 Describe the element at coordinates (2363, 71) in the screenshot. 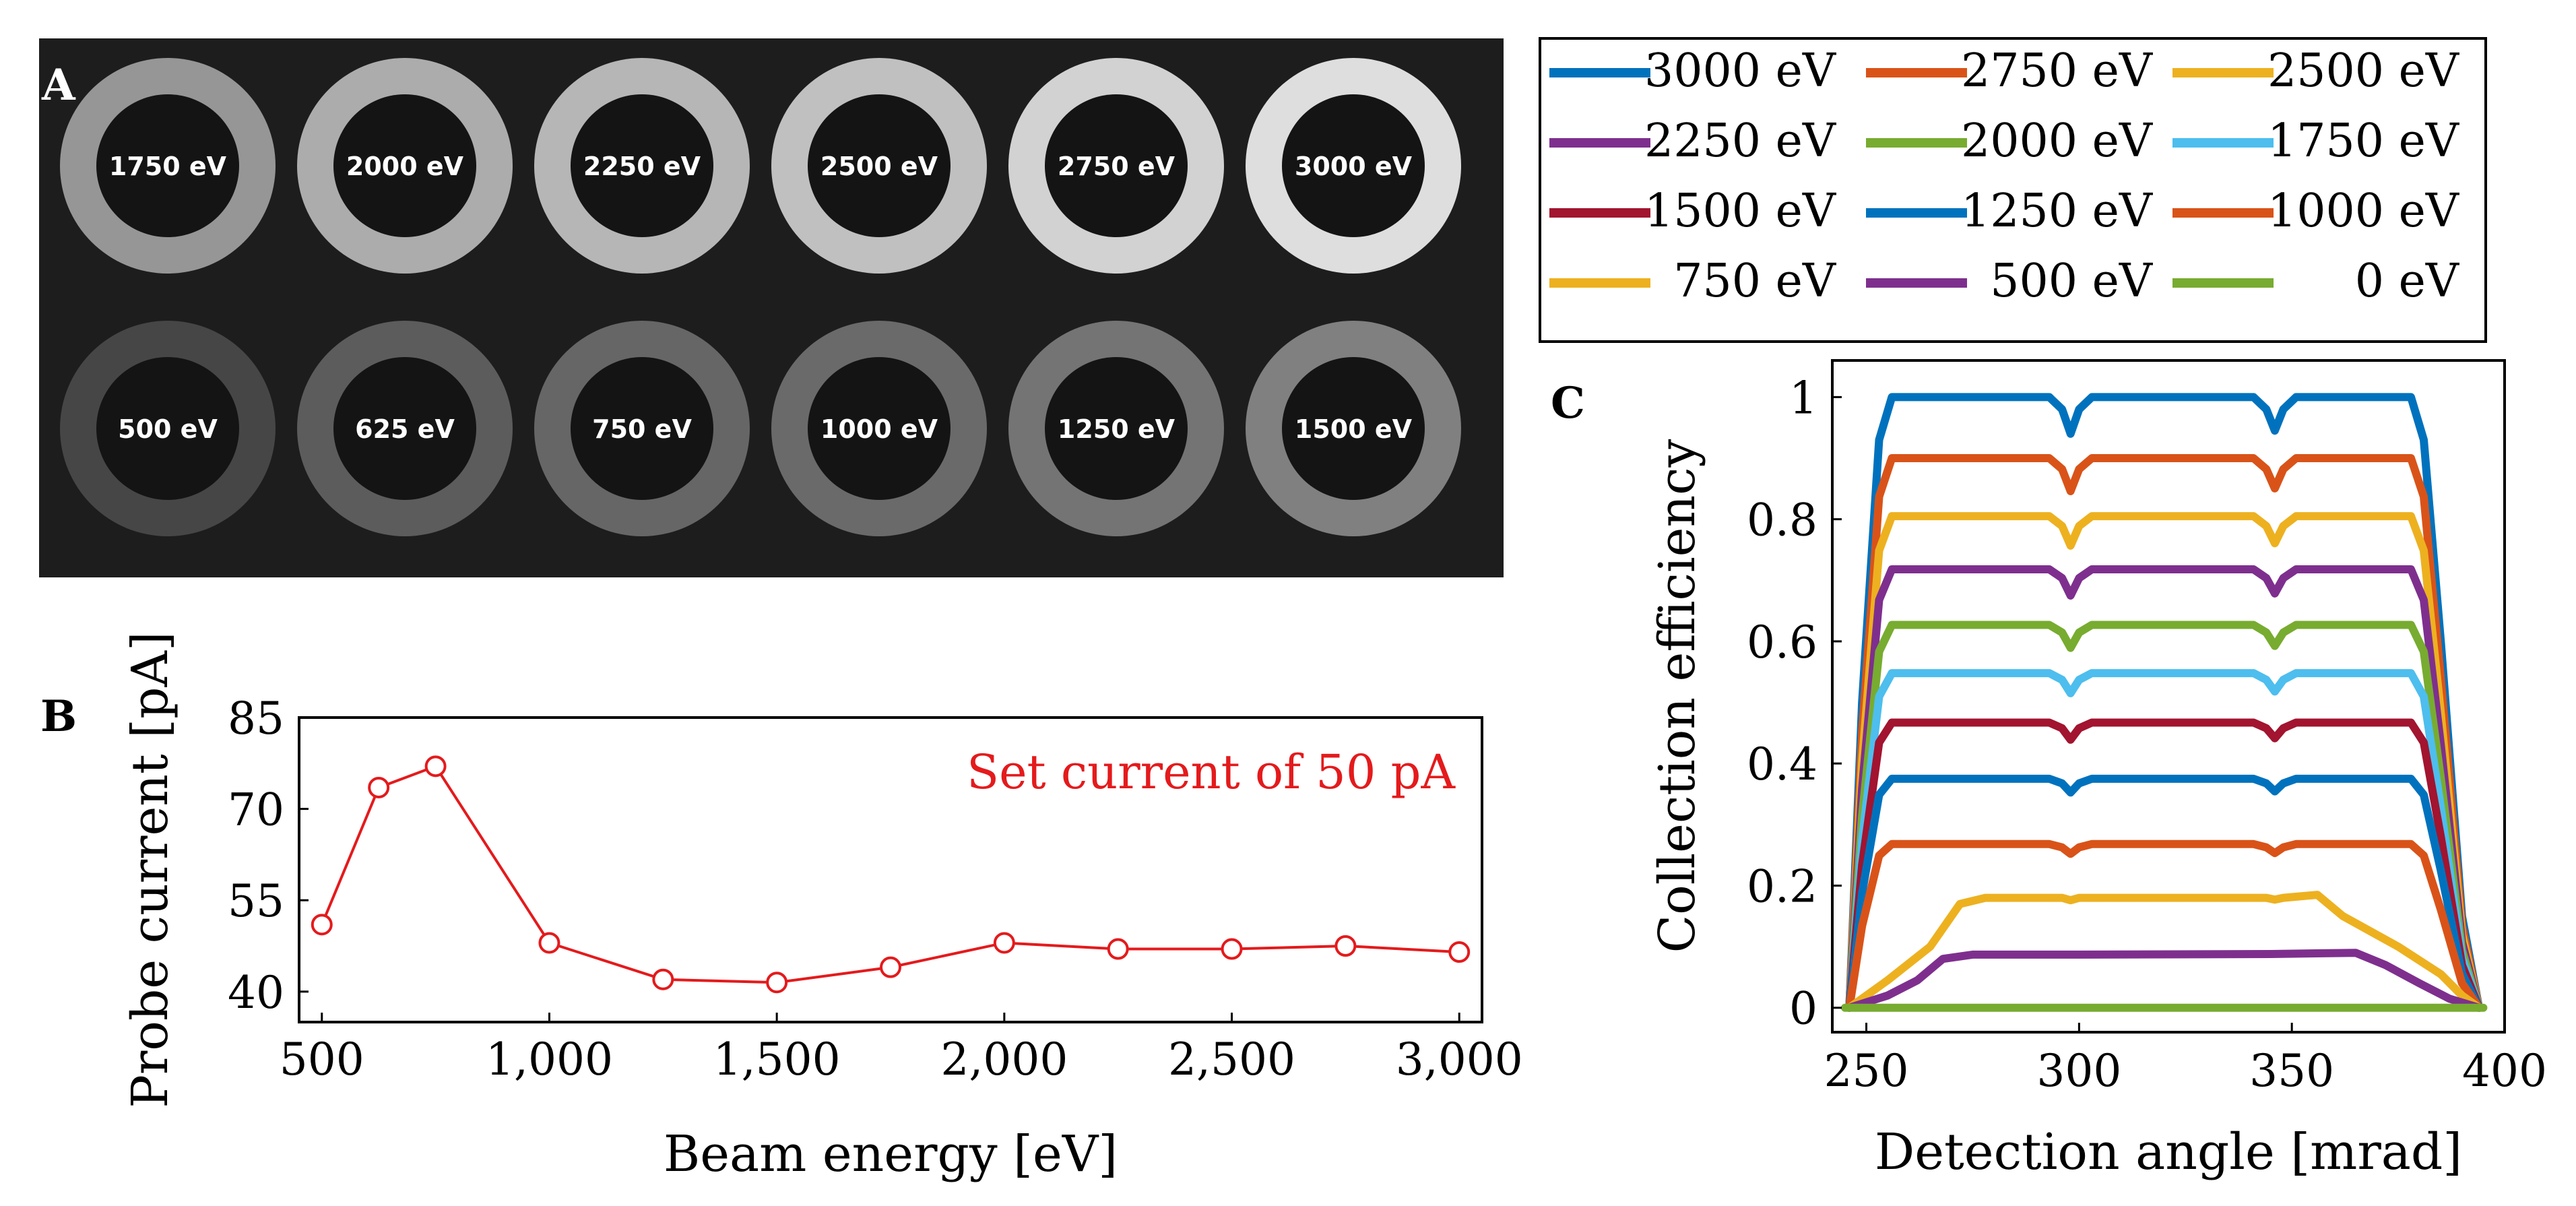

I see `c-legend-label: 2500 eV` at that location.